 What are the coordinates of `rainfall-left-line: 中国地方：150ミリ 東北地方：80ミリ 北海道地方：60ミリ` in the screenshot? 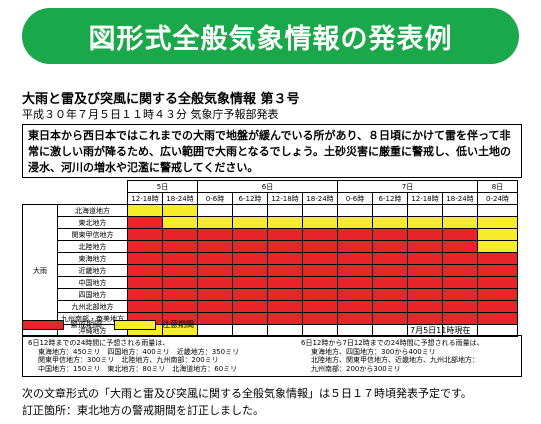 It's located at (138, 368).